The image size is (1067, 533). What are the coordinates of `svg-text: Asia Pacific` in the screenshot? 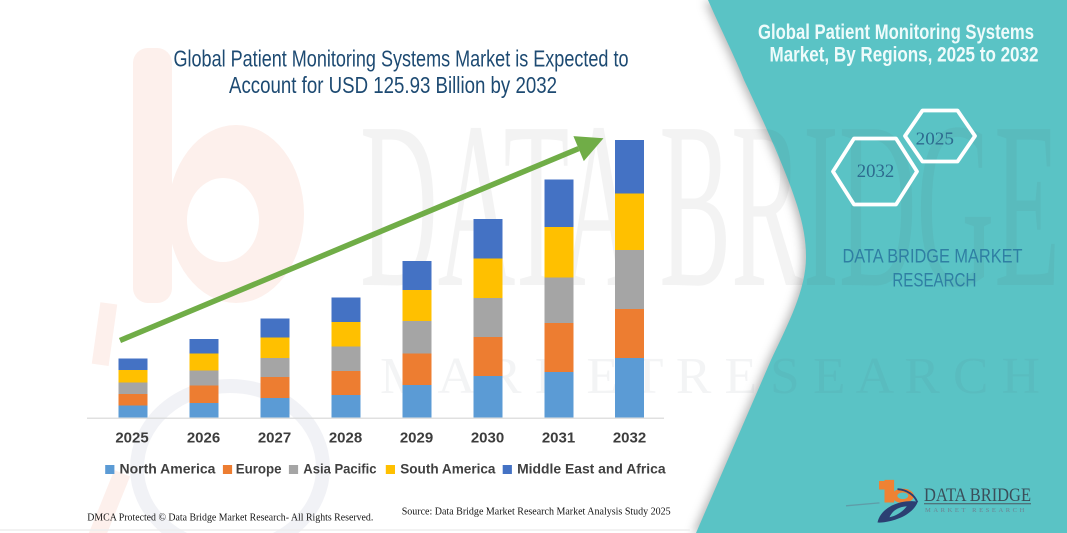 It's located at (339, 469).